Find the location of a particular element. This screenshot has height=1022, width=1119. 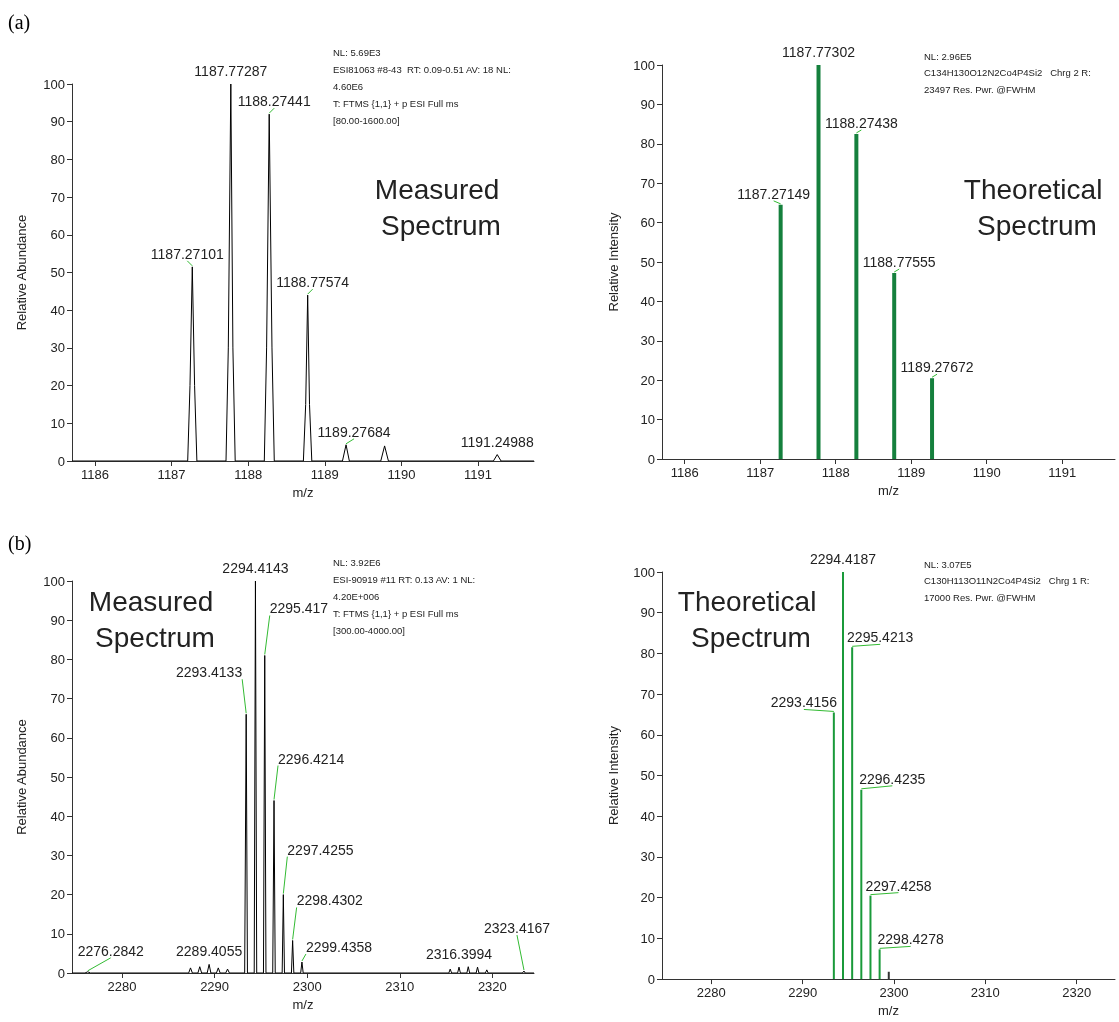

x-tick-label: 2310 is located at coordinates (400, 986).